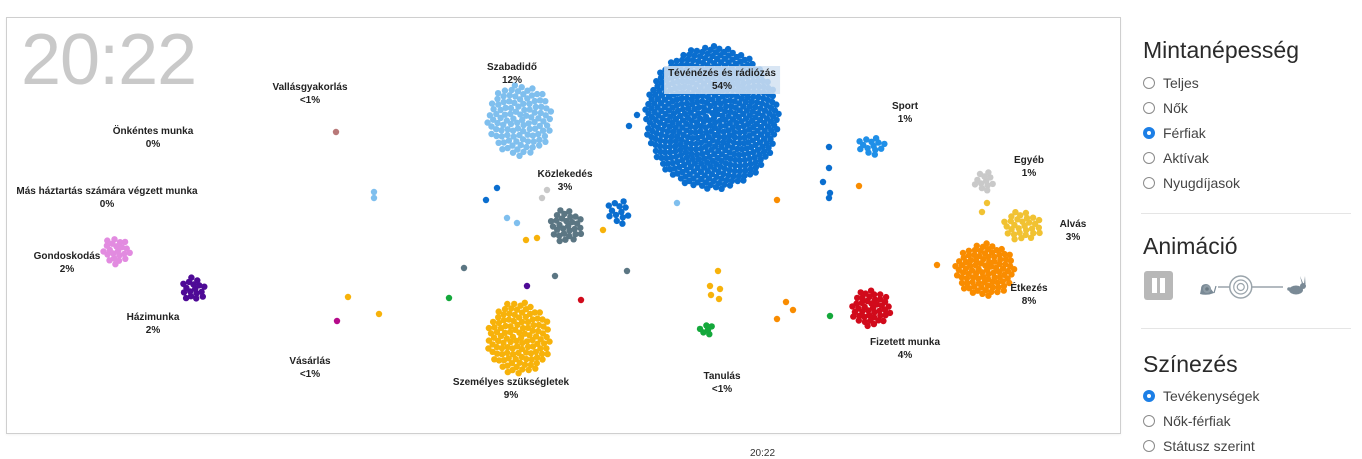 The image size is (1362, 459). Describe the element at coordinates (1073, 231) in the screenshot. I see `activity-label-sleep: Alvás 3%` at that location.